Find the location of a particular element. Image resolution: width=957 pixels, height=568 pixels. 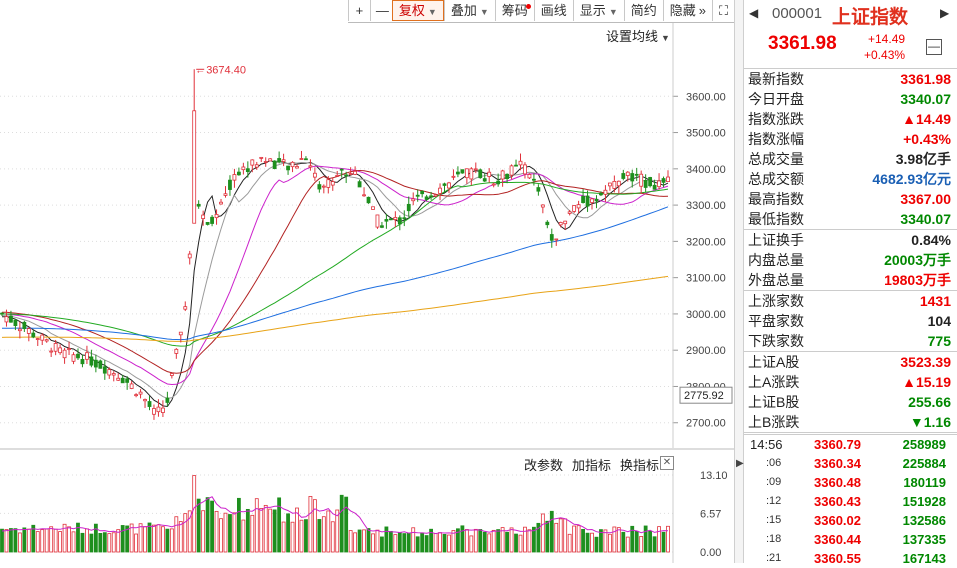

switch-indicator-button: 换指标 is located at coordinates (640, 465).